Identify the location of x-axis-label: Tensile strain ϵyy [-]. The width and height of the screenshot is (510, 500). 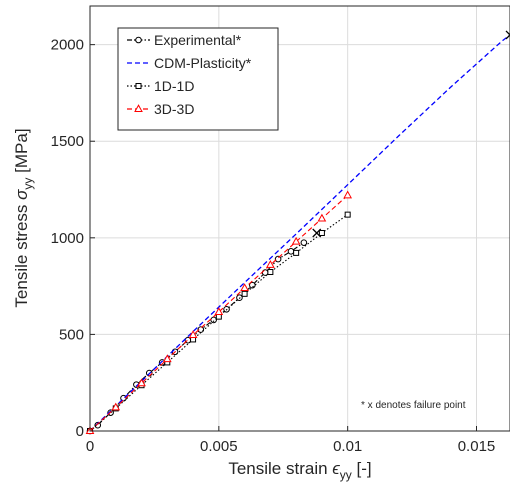
(299, 471).